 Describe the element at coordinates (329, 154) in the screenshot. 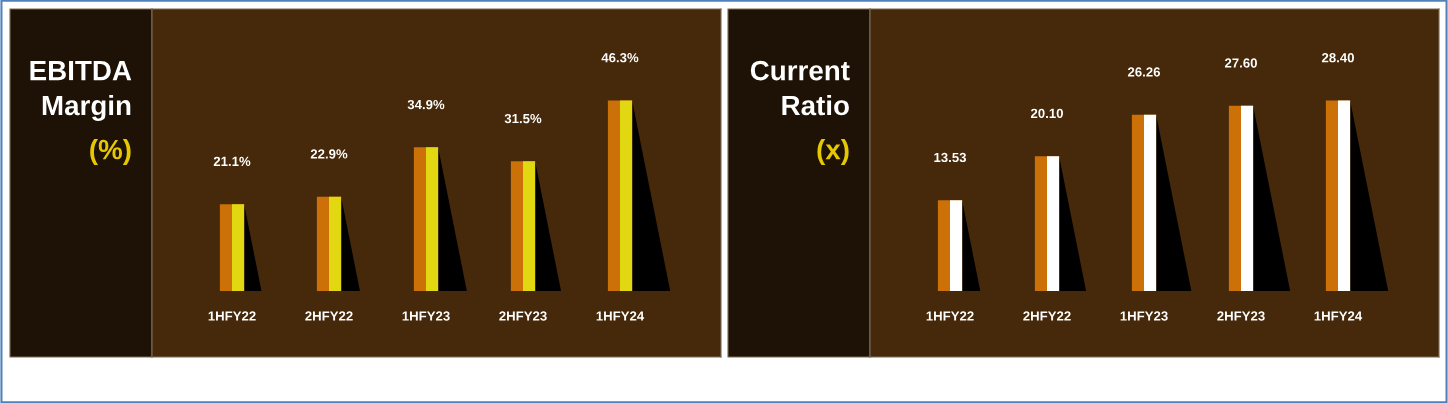

I see `data-label: 22.9%` at that location.